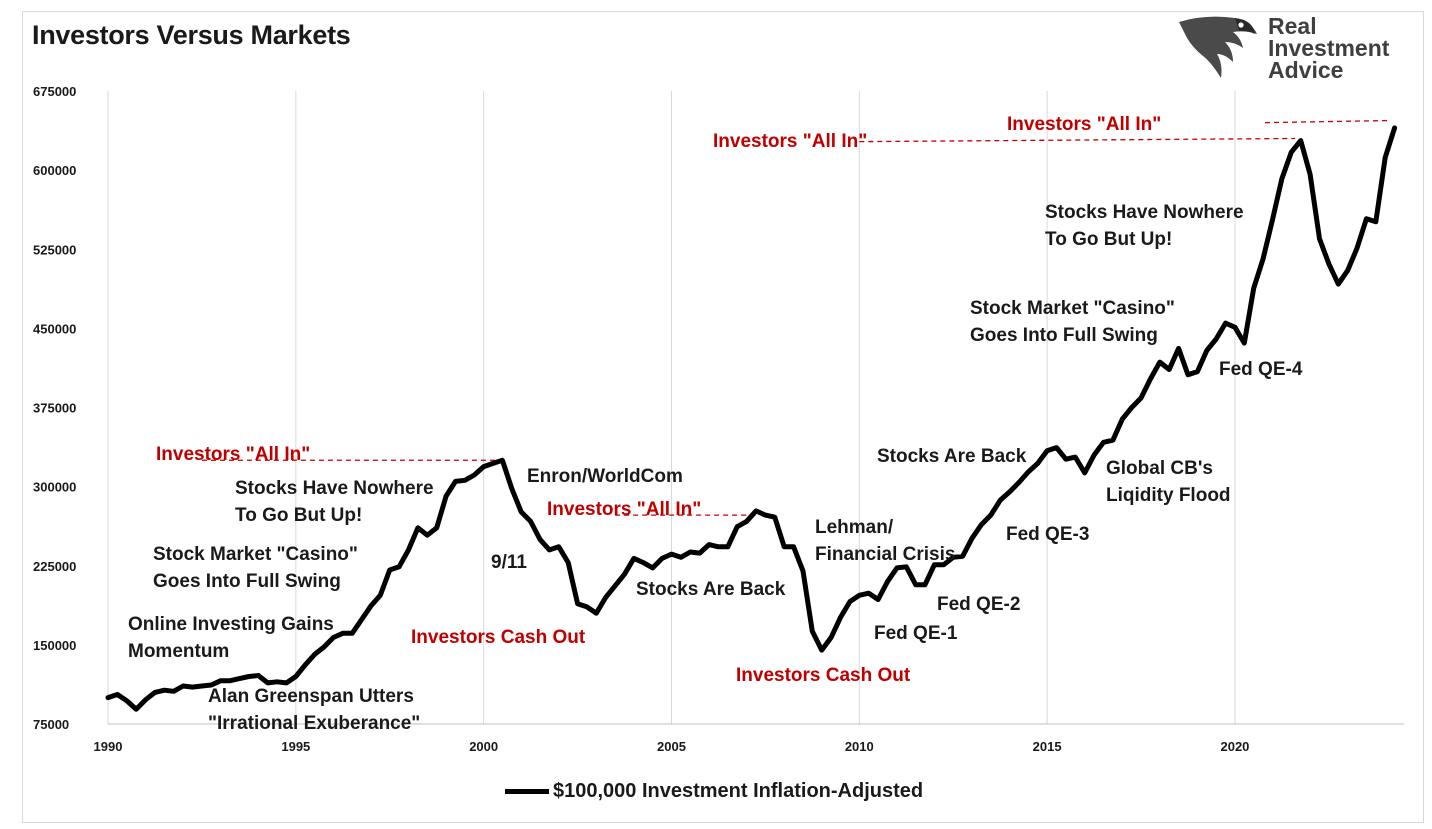  I want to click on logo-line-3: Advice, so click(1306, 70).